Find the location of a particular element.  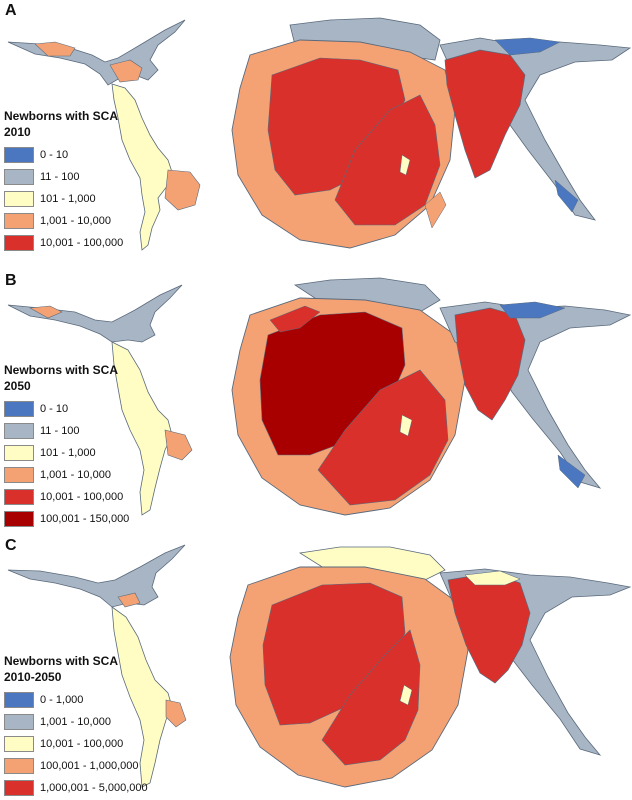

legend-label: 1,000,001 - 5,000,000 is located at coordinates (94, 788).